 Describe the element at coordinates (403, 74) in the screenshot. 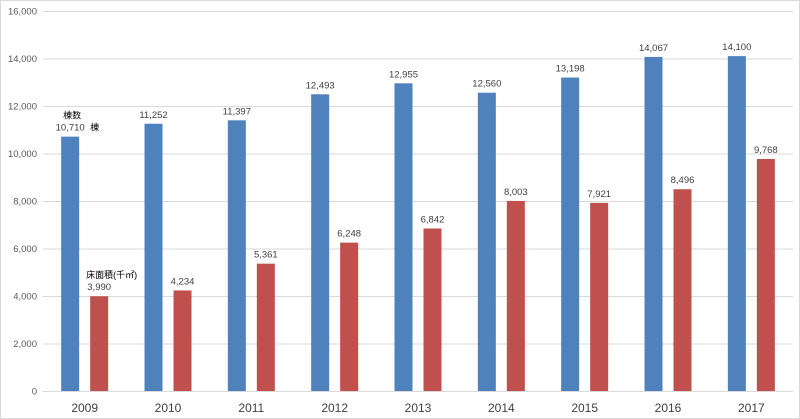

I see `data-label-buildings: 12,955` at that location.